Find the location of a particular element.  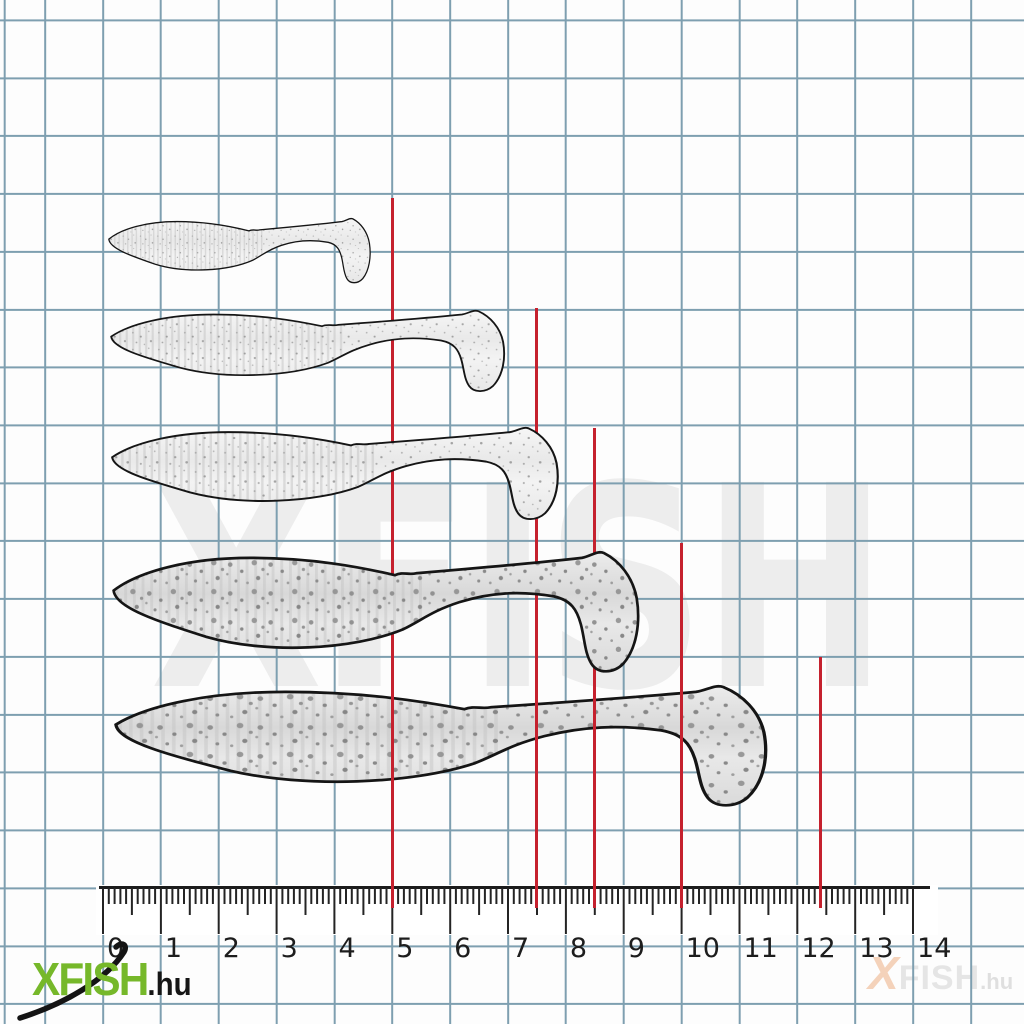

ruler-number: 7 is located at coordinates (521, 948).